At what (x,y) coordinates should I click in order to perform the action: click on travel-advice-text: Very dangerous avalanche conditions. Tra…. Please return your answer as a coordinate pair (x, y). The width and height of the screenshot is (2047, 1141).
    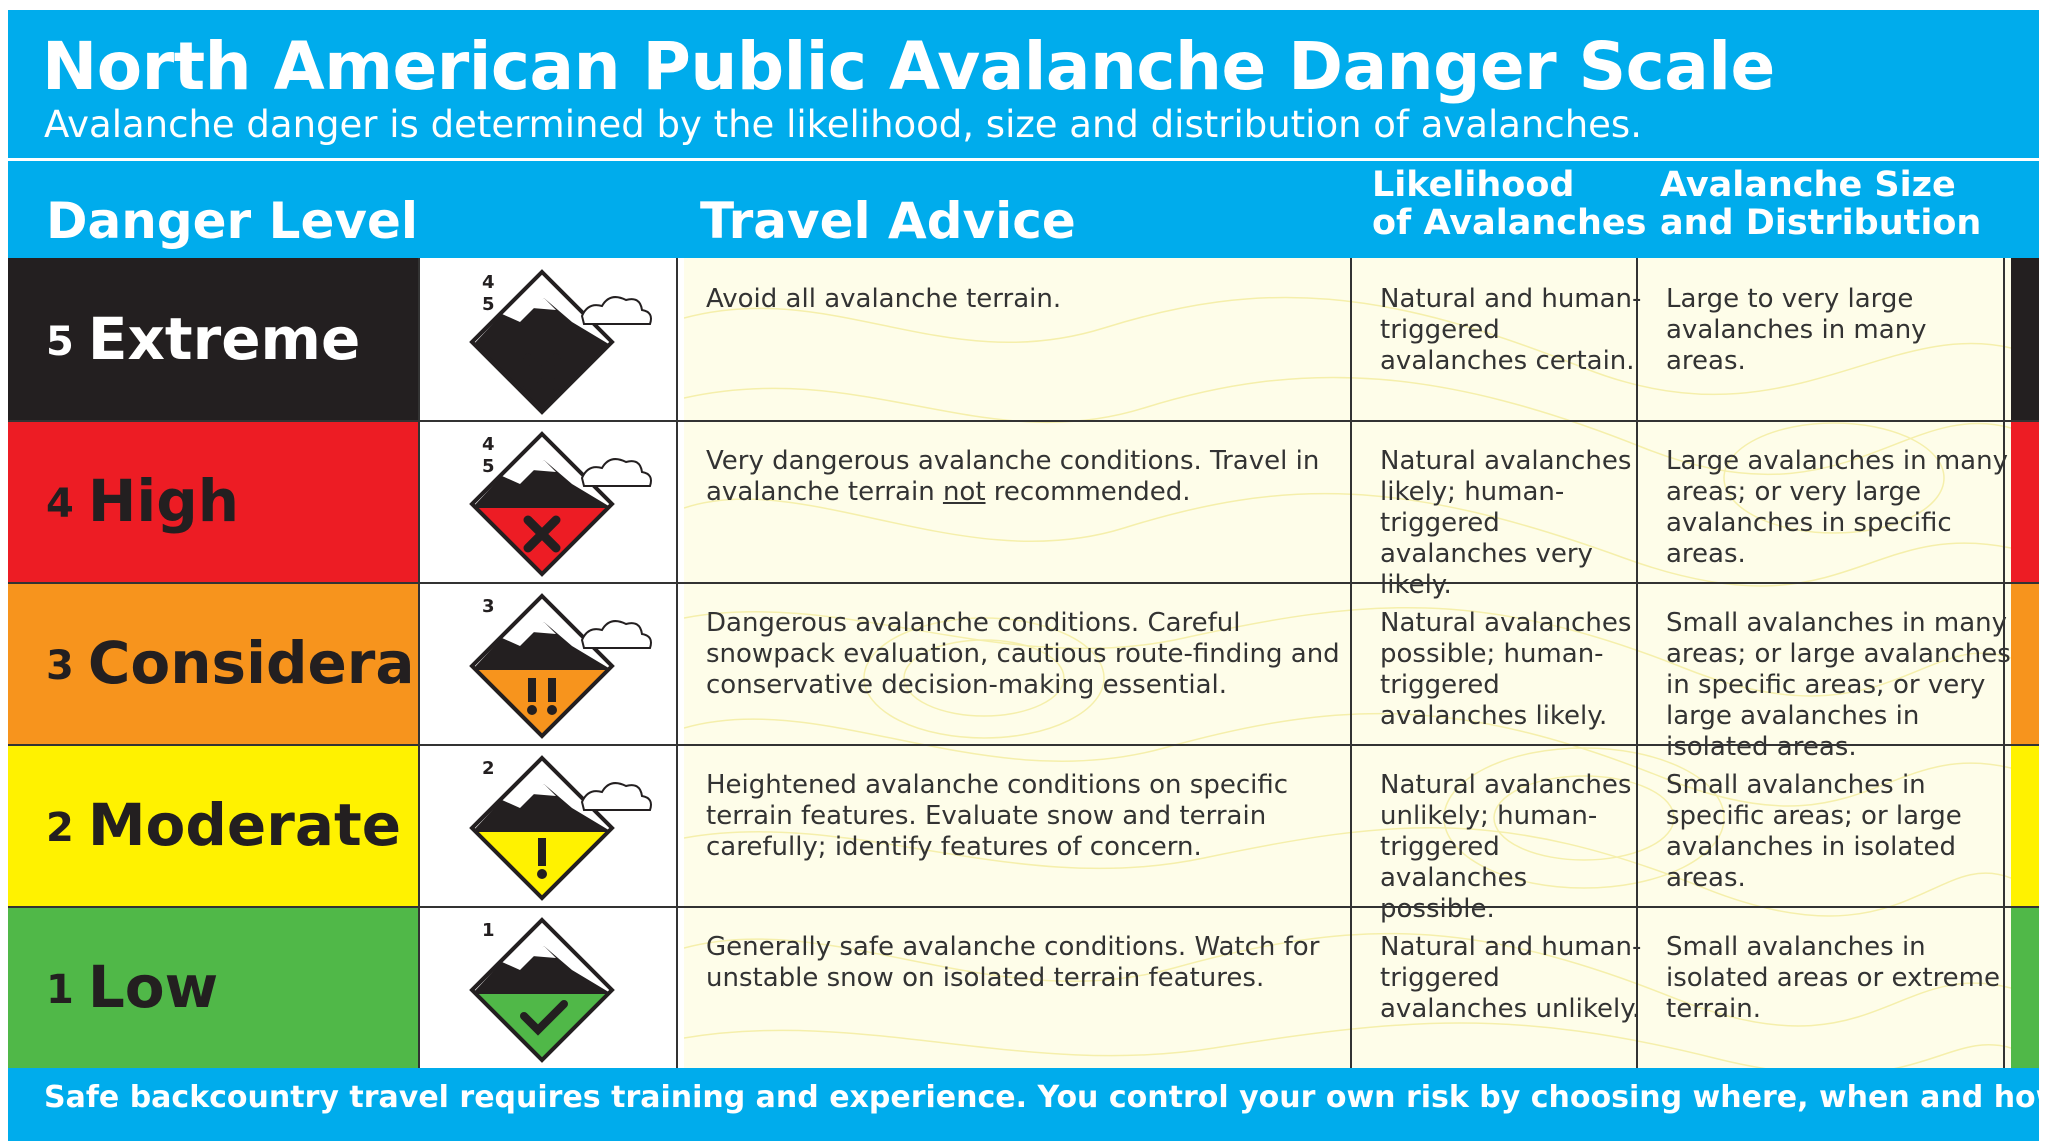
    Looking at the image, I should click on (1013, 476).